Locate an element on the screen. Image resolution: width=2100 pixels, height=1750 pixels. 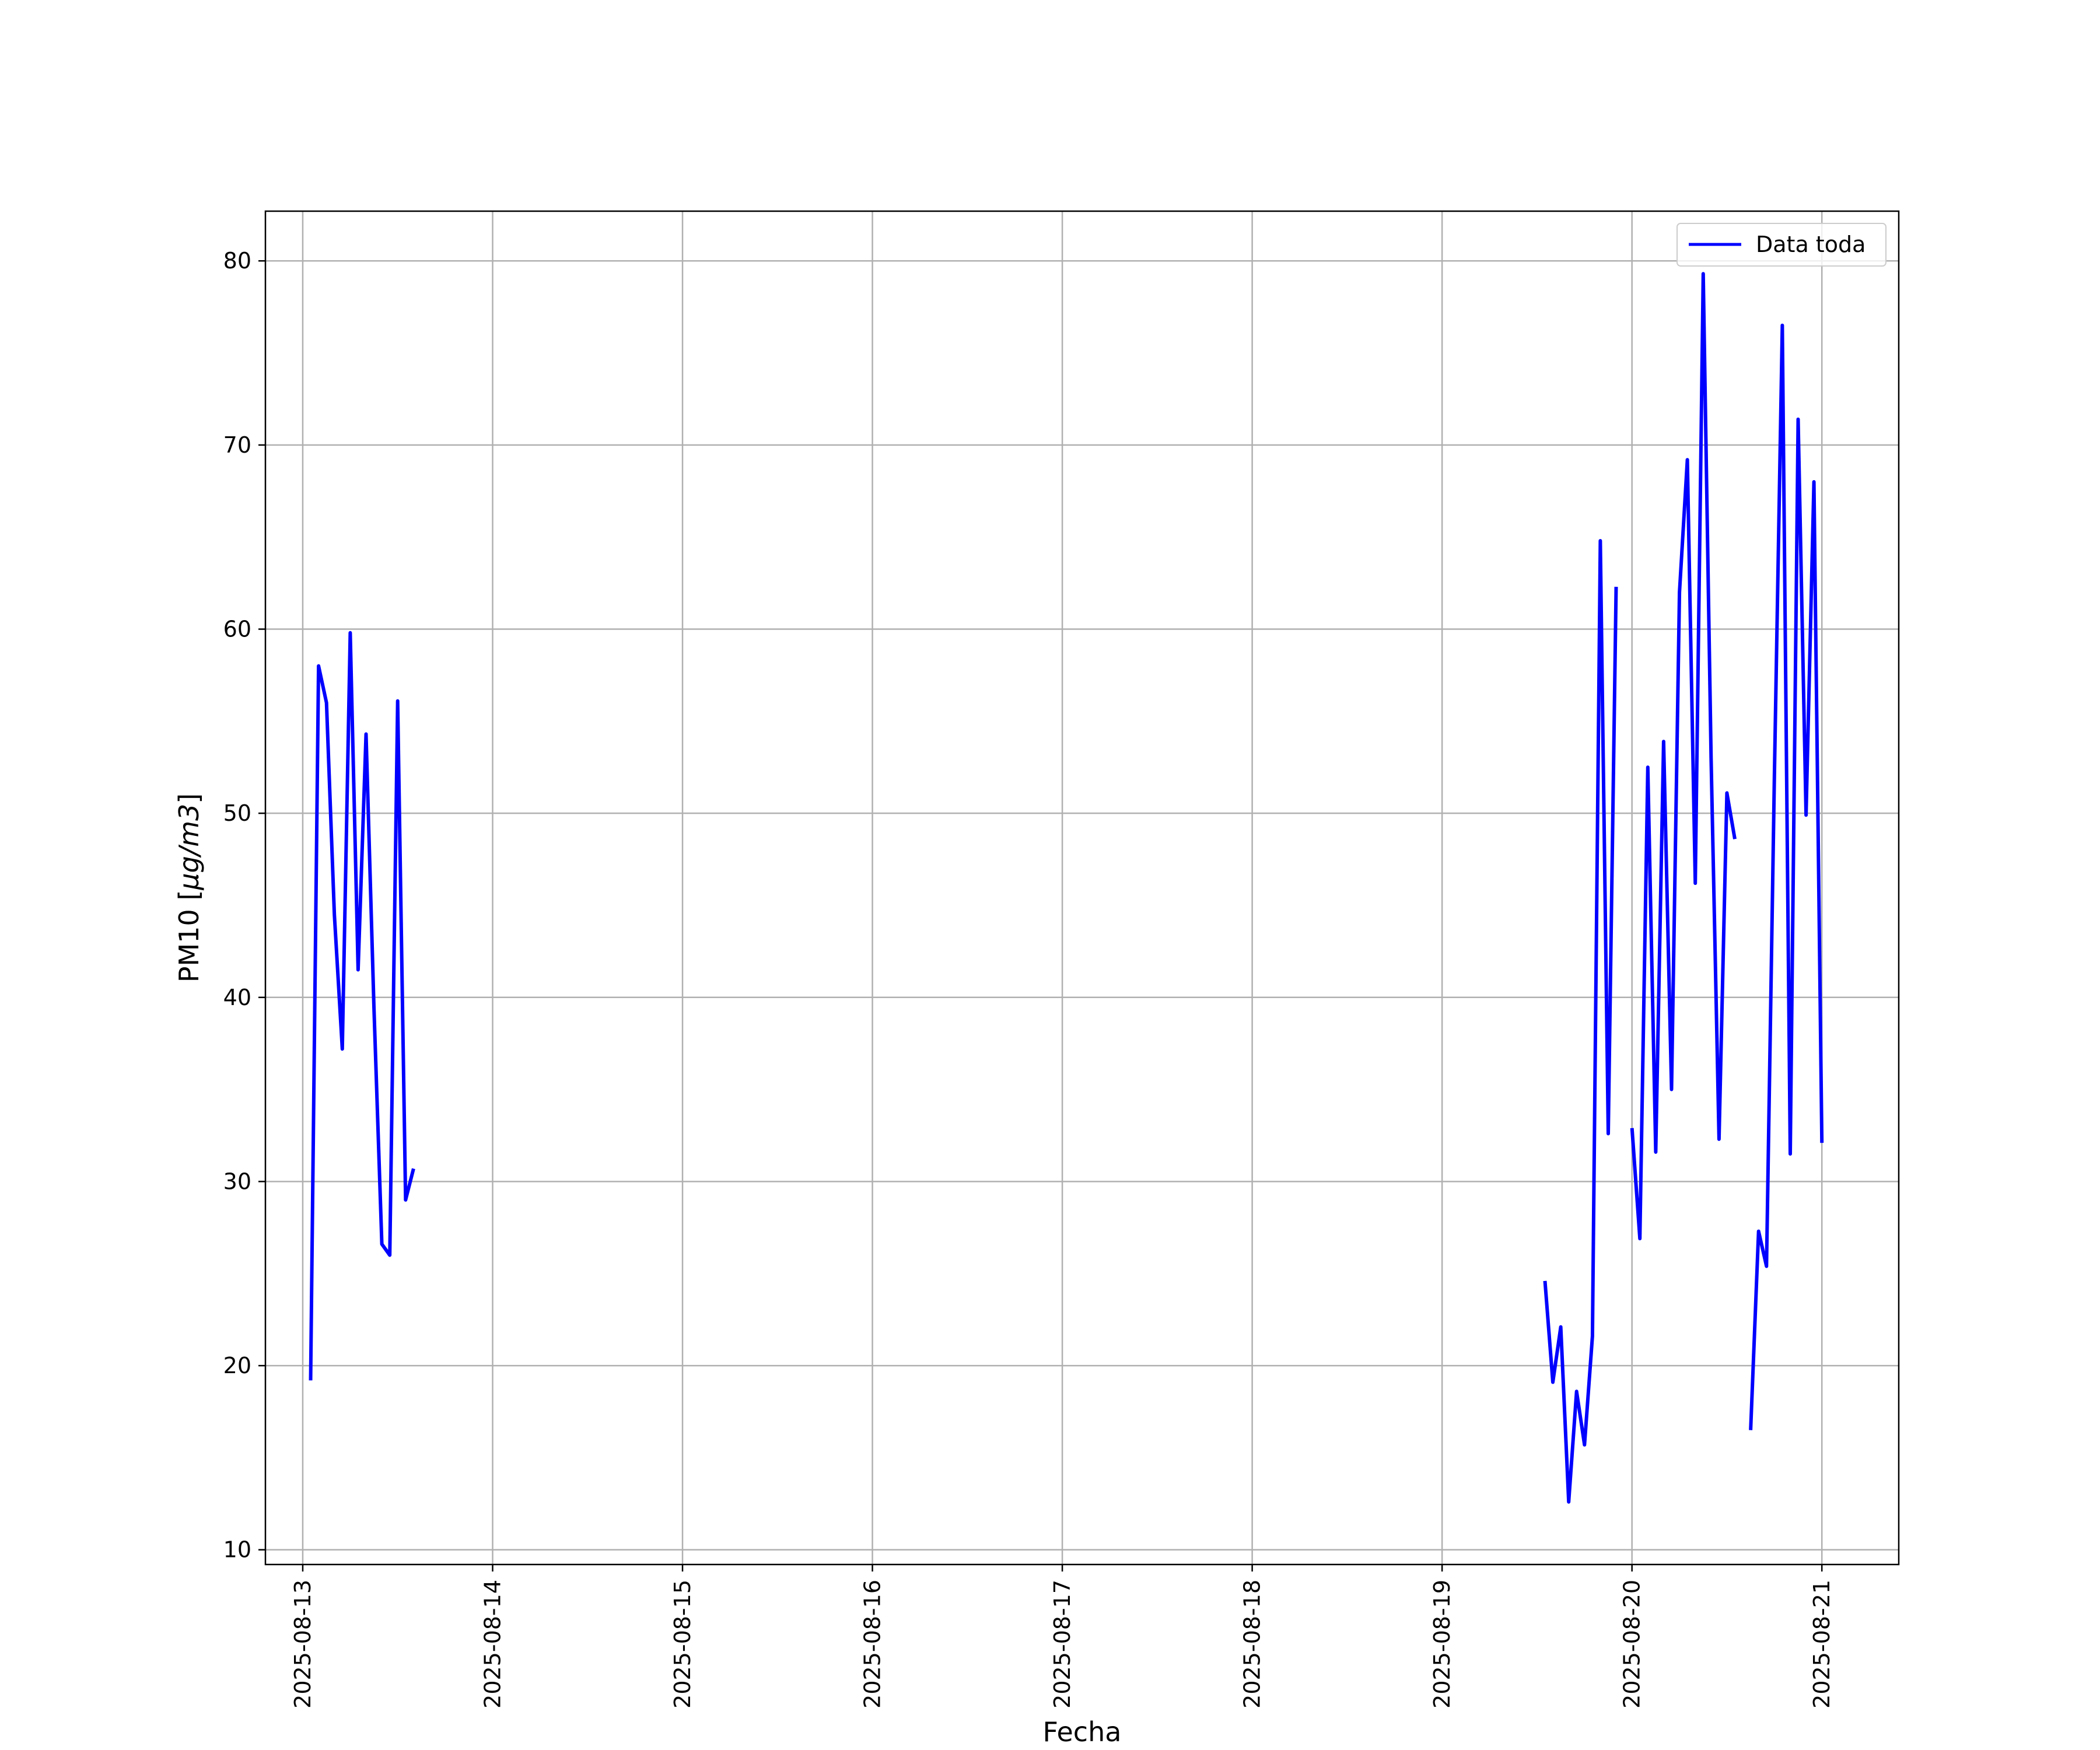
x-tick-label: 2025-08-16 is located at coordinates (873, 1644).